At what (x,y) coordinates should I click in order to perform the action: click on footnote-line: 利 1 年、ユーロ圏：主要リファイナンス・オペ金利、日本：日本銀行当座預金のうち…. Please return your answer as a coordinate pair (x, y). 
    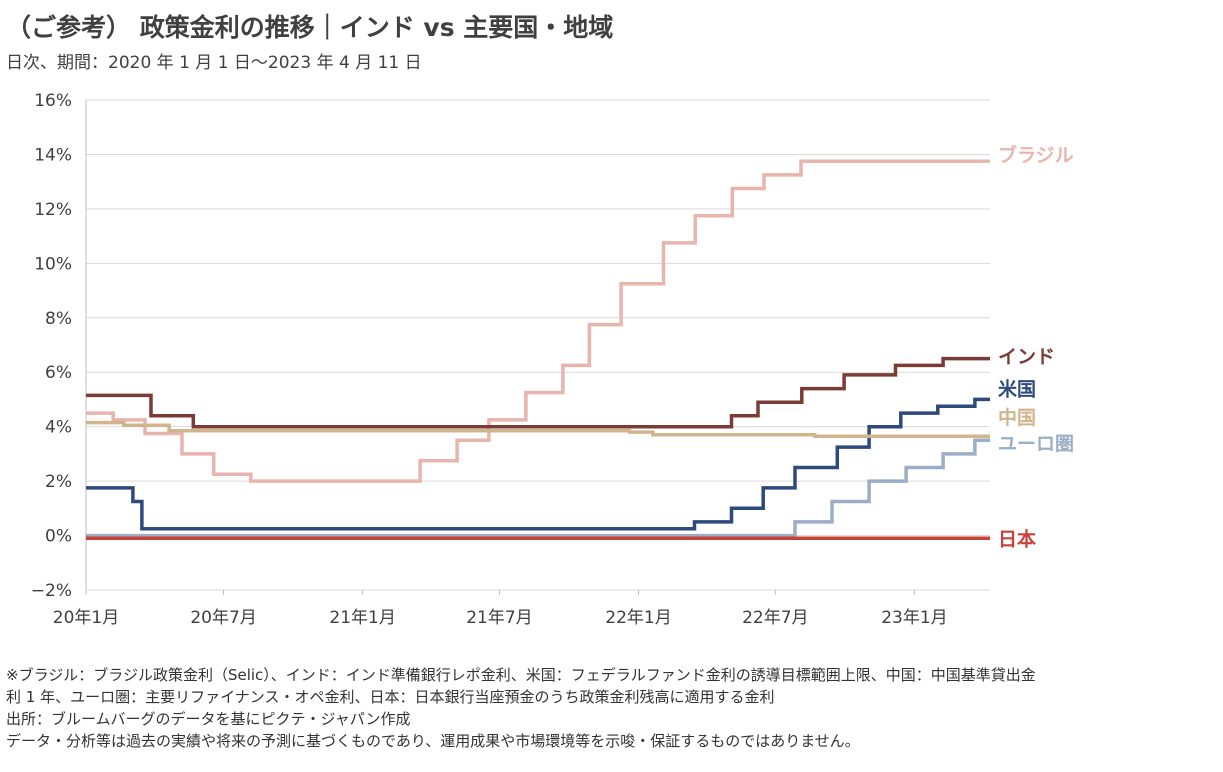
    Looking at the image, I should click on (390, 697).